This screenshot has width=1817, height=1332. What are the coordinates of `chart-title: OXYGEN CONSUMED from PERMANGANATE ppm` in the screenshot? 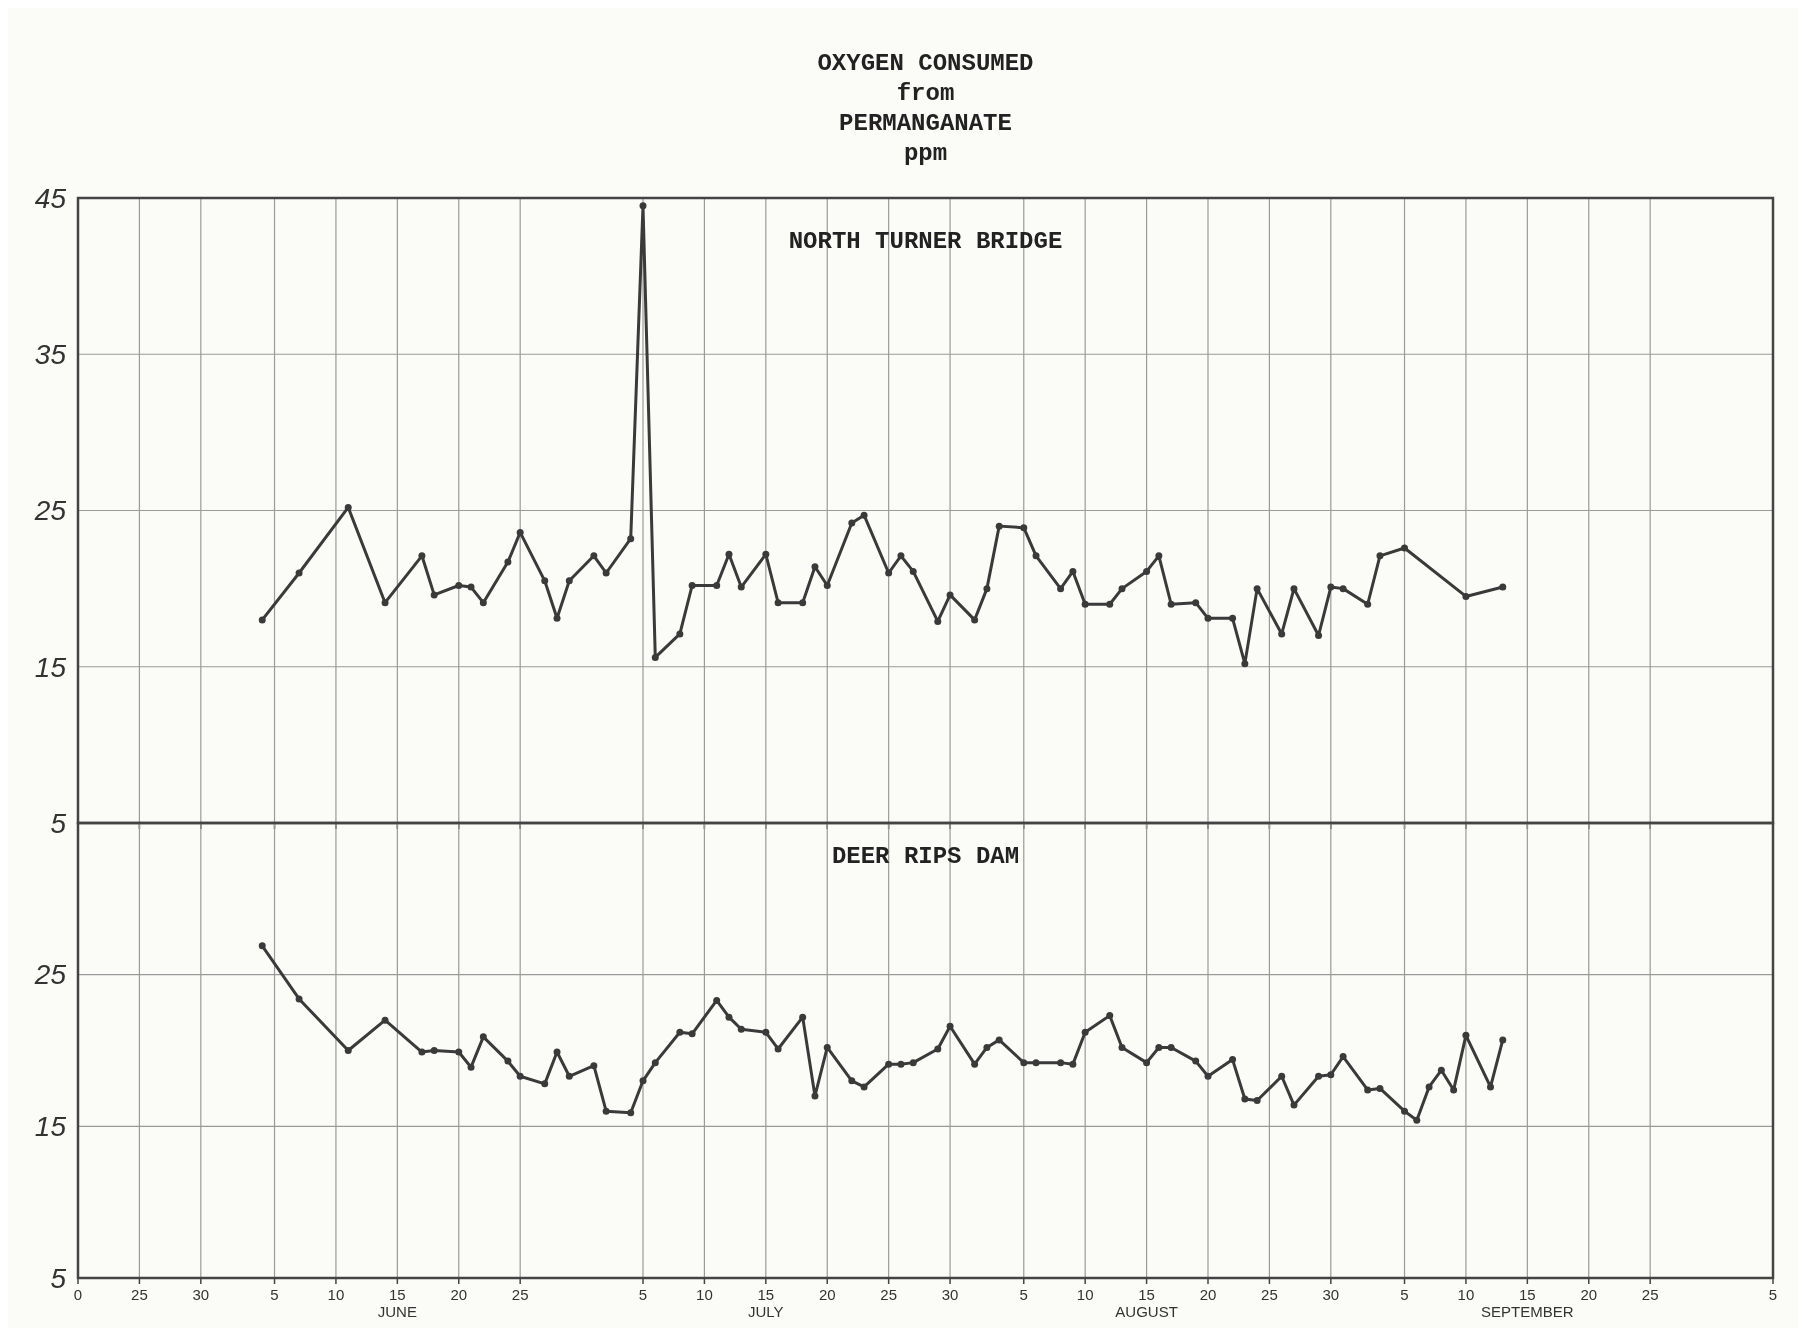 It's located at (925, 108).